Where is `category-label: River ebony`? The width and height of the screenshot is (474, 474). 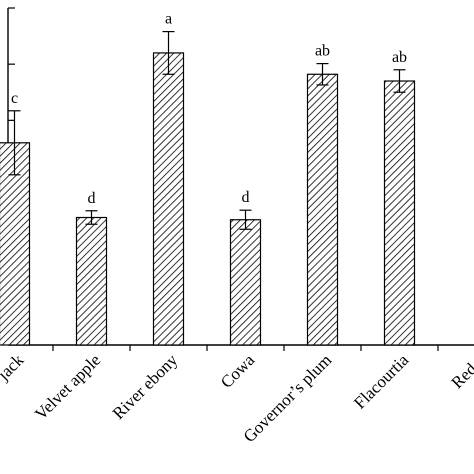
category-label: River ebony is located at coordinates (145, 386).